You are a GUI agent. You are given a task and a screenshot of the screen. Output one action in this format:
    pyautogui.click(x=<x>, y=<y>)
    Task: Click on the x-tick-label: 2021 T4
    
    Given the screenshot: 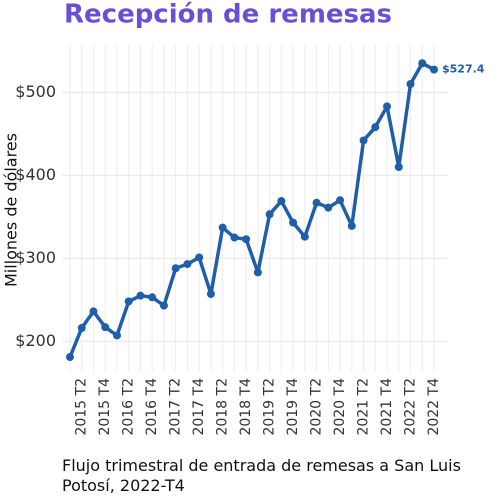 What is the action you would take?
    pyautogui.click(x=387, y=407)
    